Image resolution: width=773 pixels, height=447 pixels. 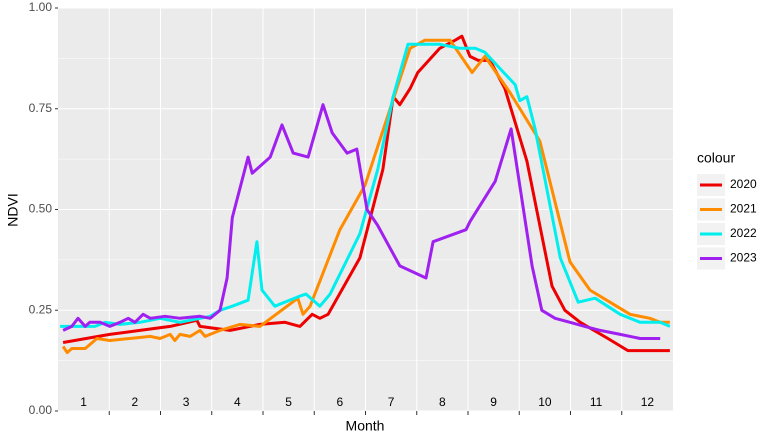 What do you see at coordinates (545, 402) in the screenshot?
I see `x-tick-label: 10` at bounding box center [545, 402].